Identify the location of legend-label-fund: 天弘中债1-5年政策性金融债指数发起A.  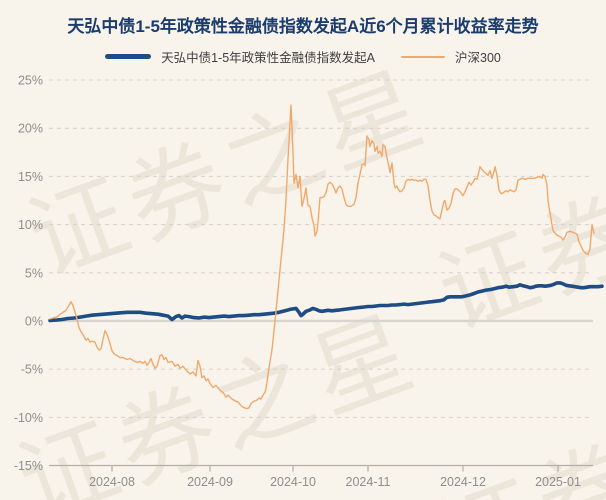
(268, 58).